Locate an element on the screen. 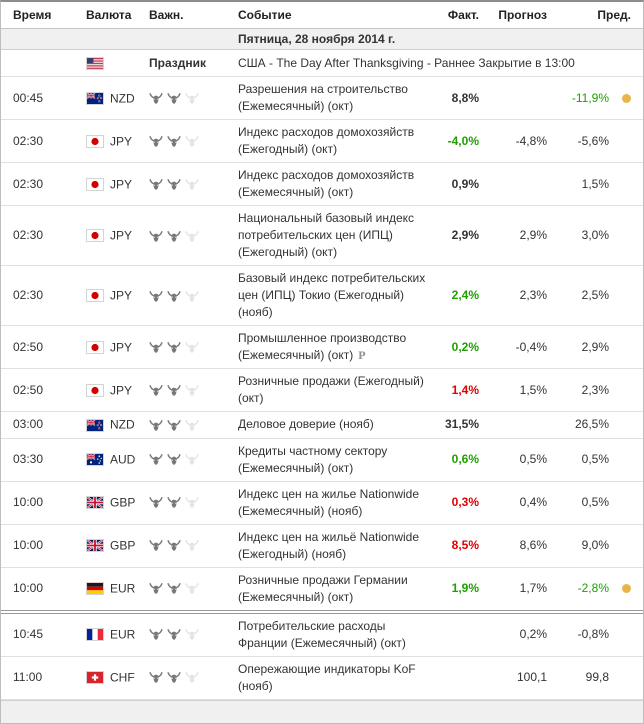  currency-cell: EUR is located at coordinates (117, 590).